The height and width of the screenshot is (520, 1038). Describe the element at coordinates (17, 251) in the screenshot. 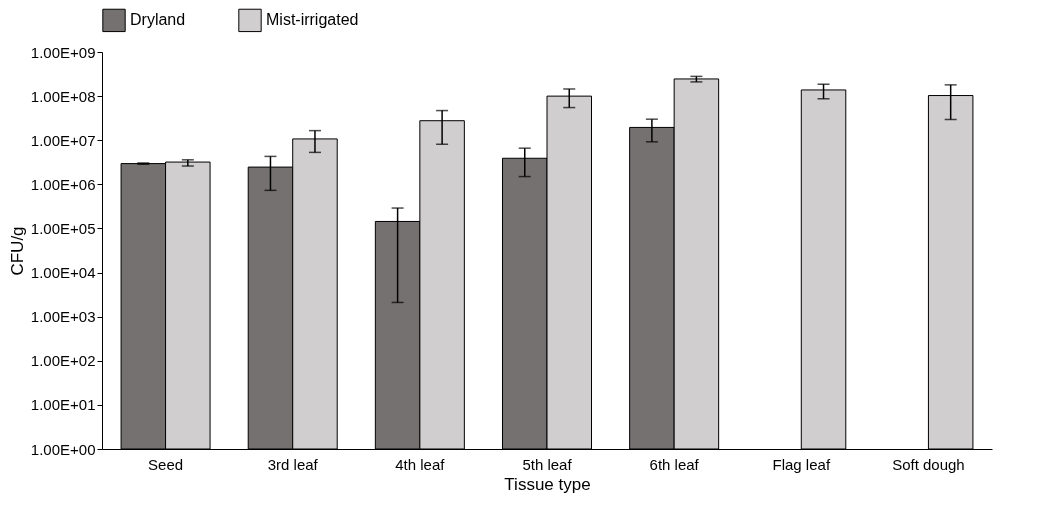

I see `y-axis-title: CFU/g` at that location.